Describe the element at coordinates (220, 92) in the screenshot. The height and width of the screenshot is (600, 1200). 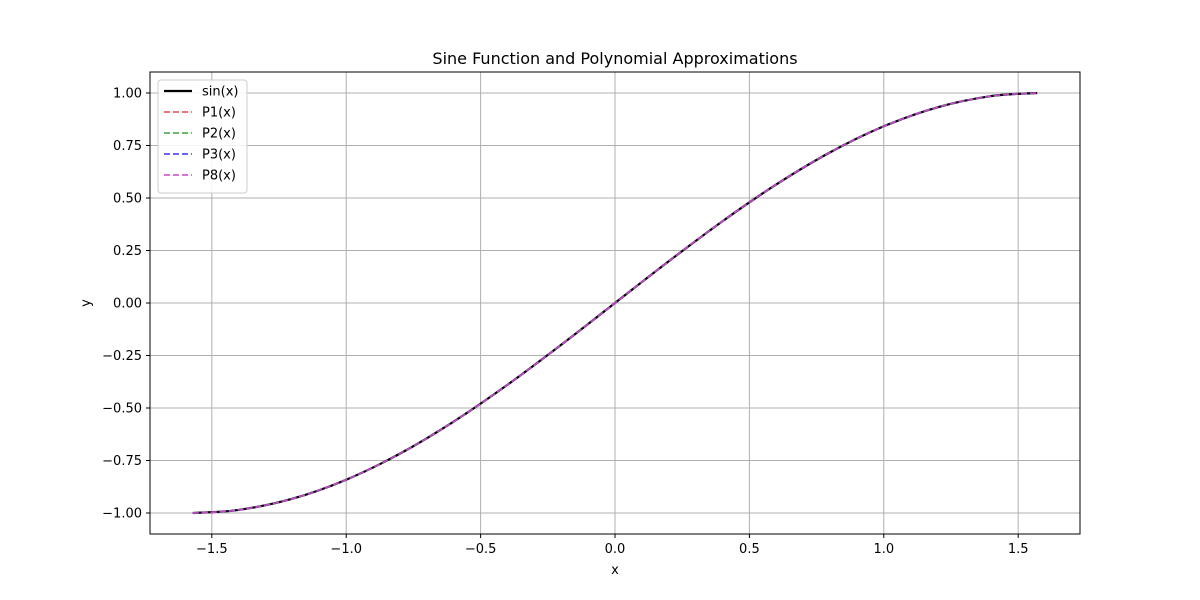
I see `legend-label: sin(x)` at that location.